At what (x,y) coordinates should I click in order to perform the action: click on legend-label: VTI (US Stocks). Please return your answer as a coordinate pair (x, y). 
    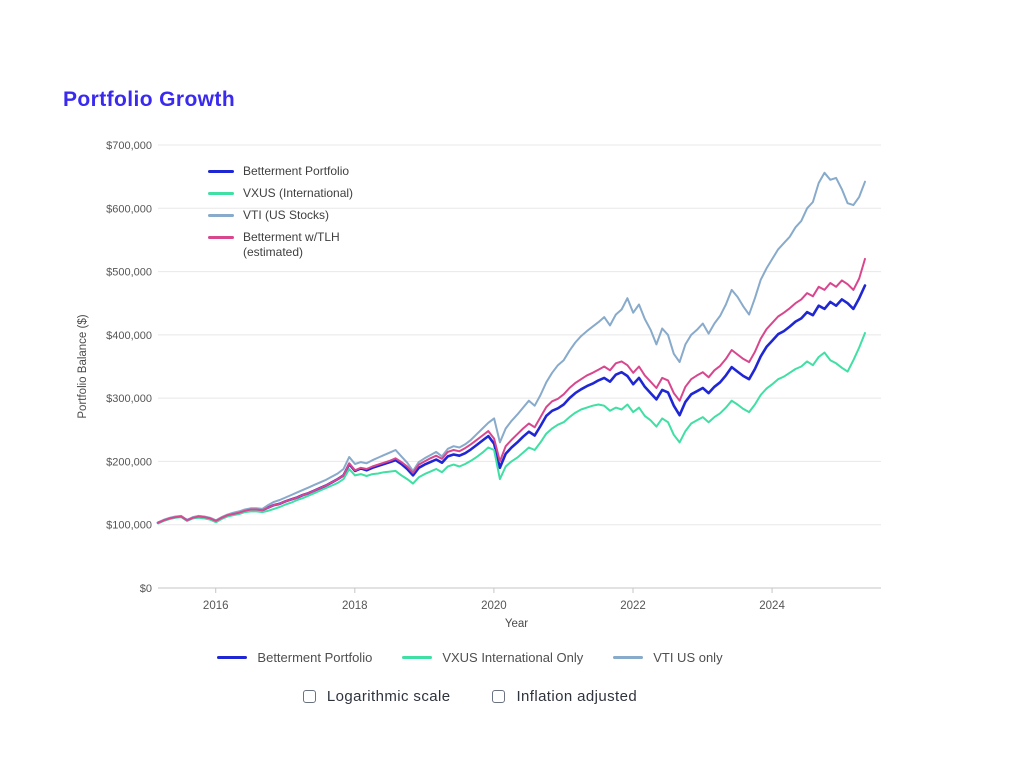
    Looking at the image, I should click on (286, 215).